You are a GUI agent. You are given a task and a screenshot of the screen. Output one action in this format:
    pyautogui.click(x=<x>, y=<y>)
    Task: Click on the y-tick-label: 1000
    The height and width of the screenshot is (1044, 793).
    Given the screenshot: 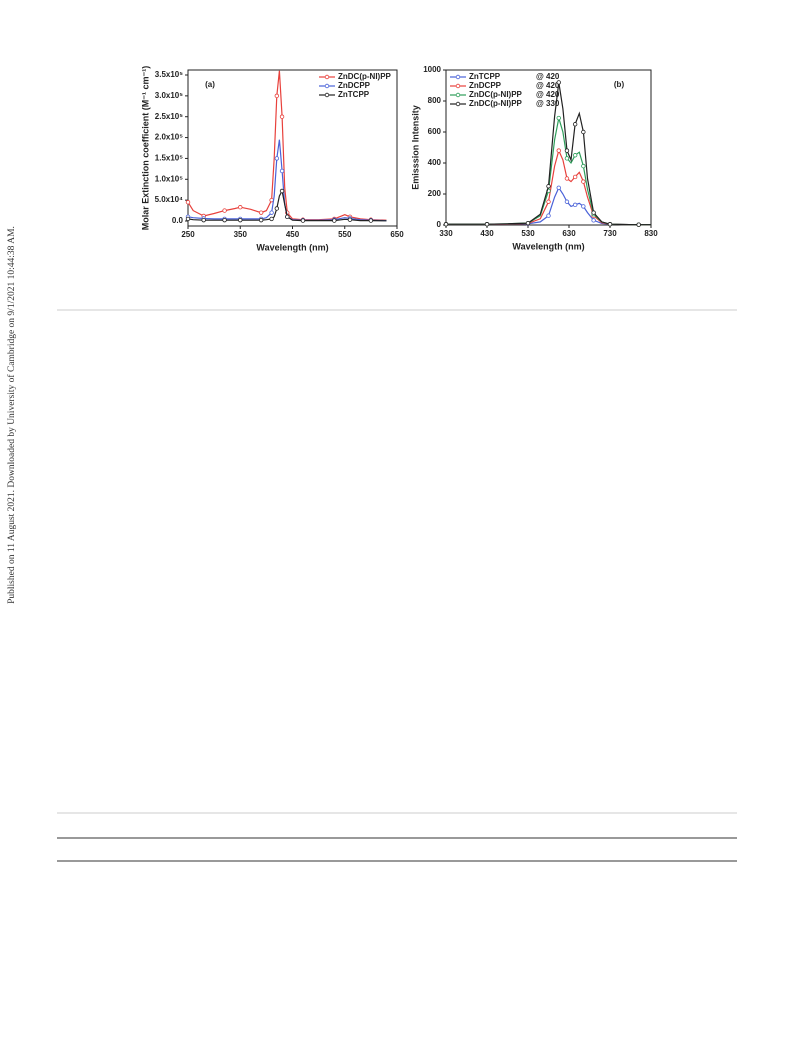 What is the action you would take?
    pyautogui.click(x=432, y=69)
    